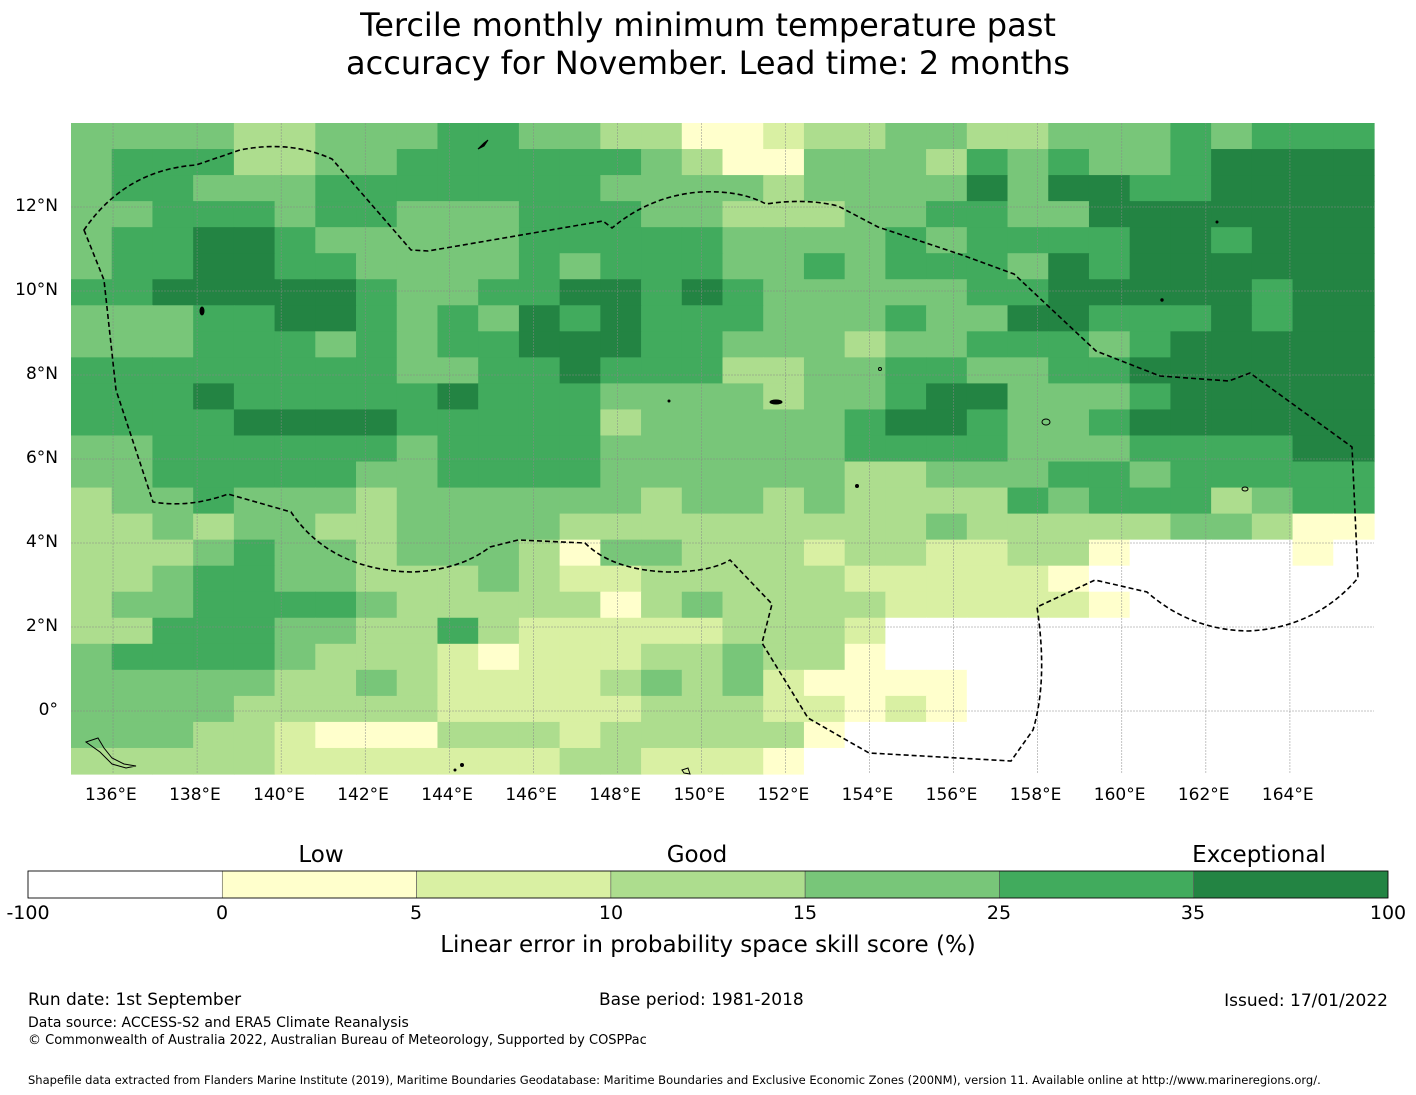 This screenshot has height=1095, width=1416. Describe the element at coordinates (531, 795) in the screenshot. I see `longitude-tick-label: 146°E` at that location.